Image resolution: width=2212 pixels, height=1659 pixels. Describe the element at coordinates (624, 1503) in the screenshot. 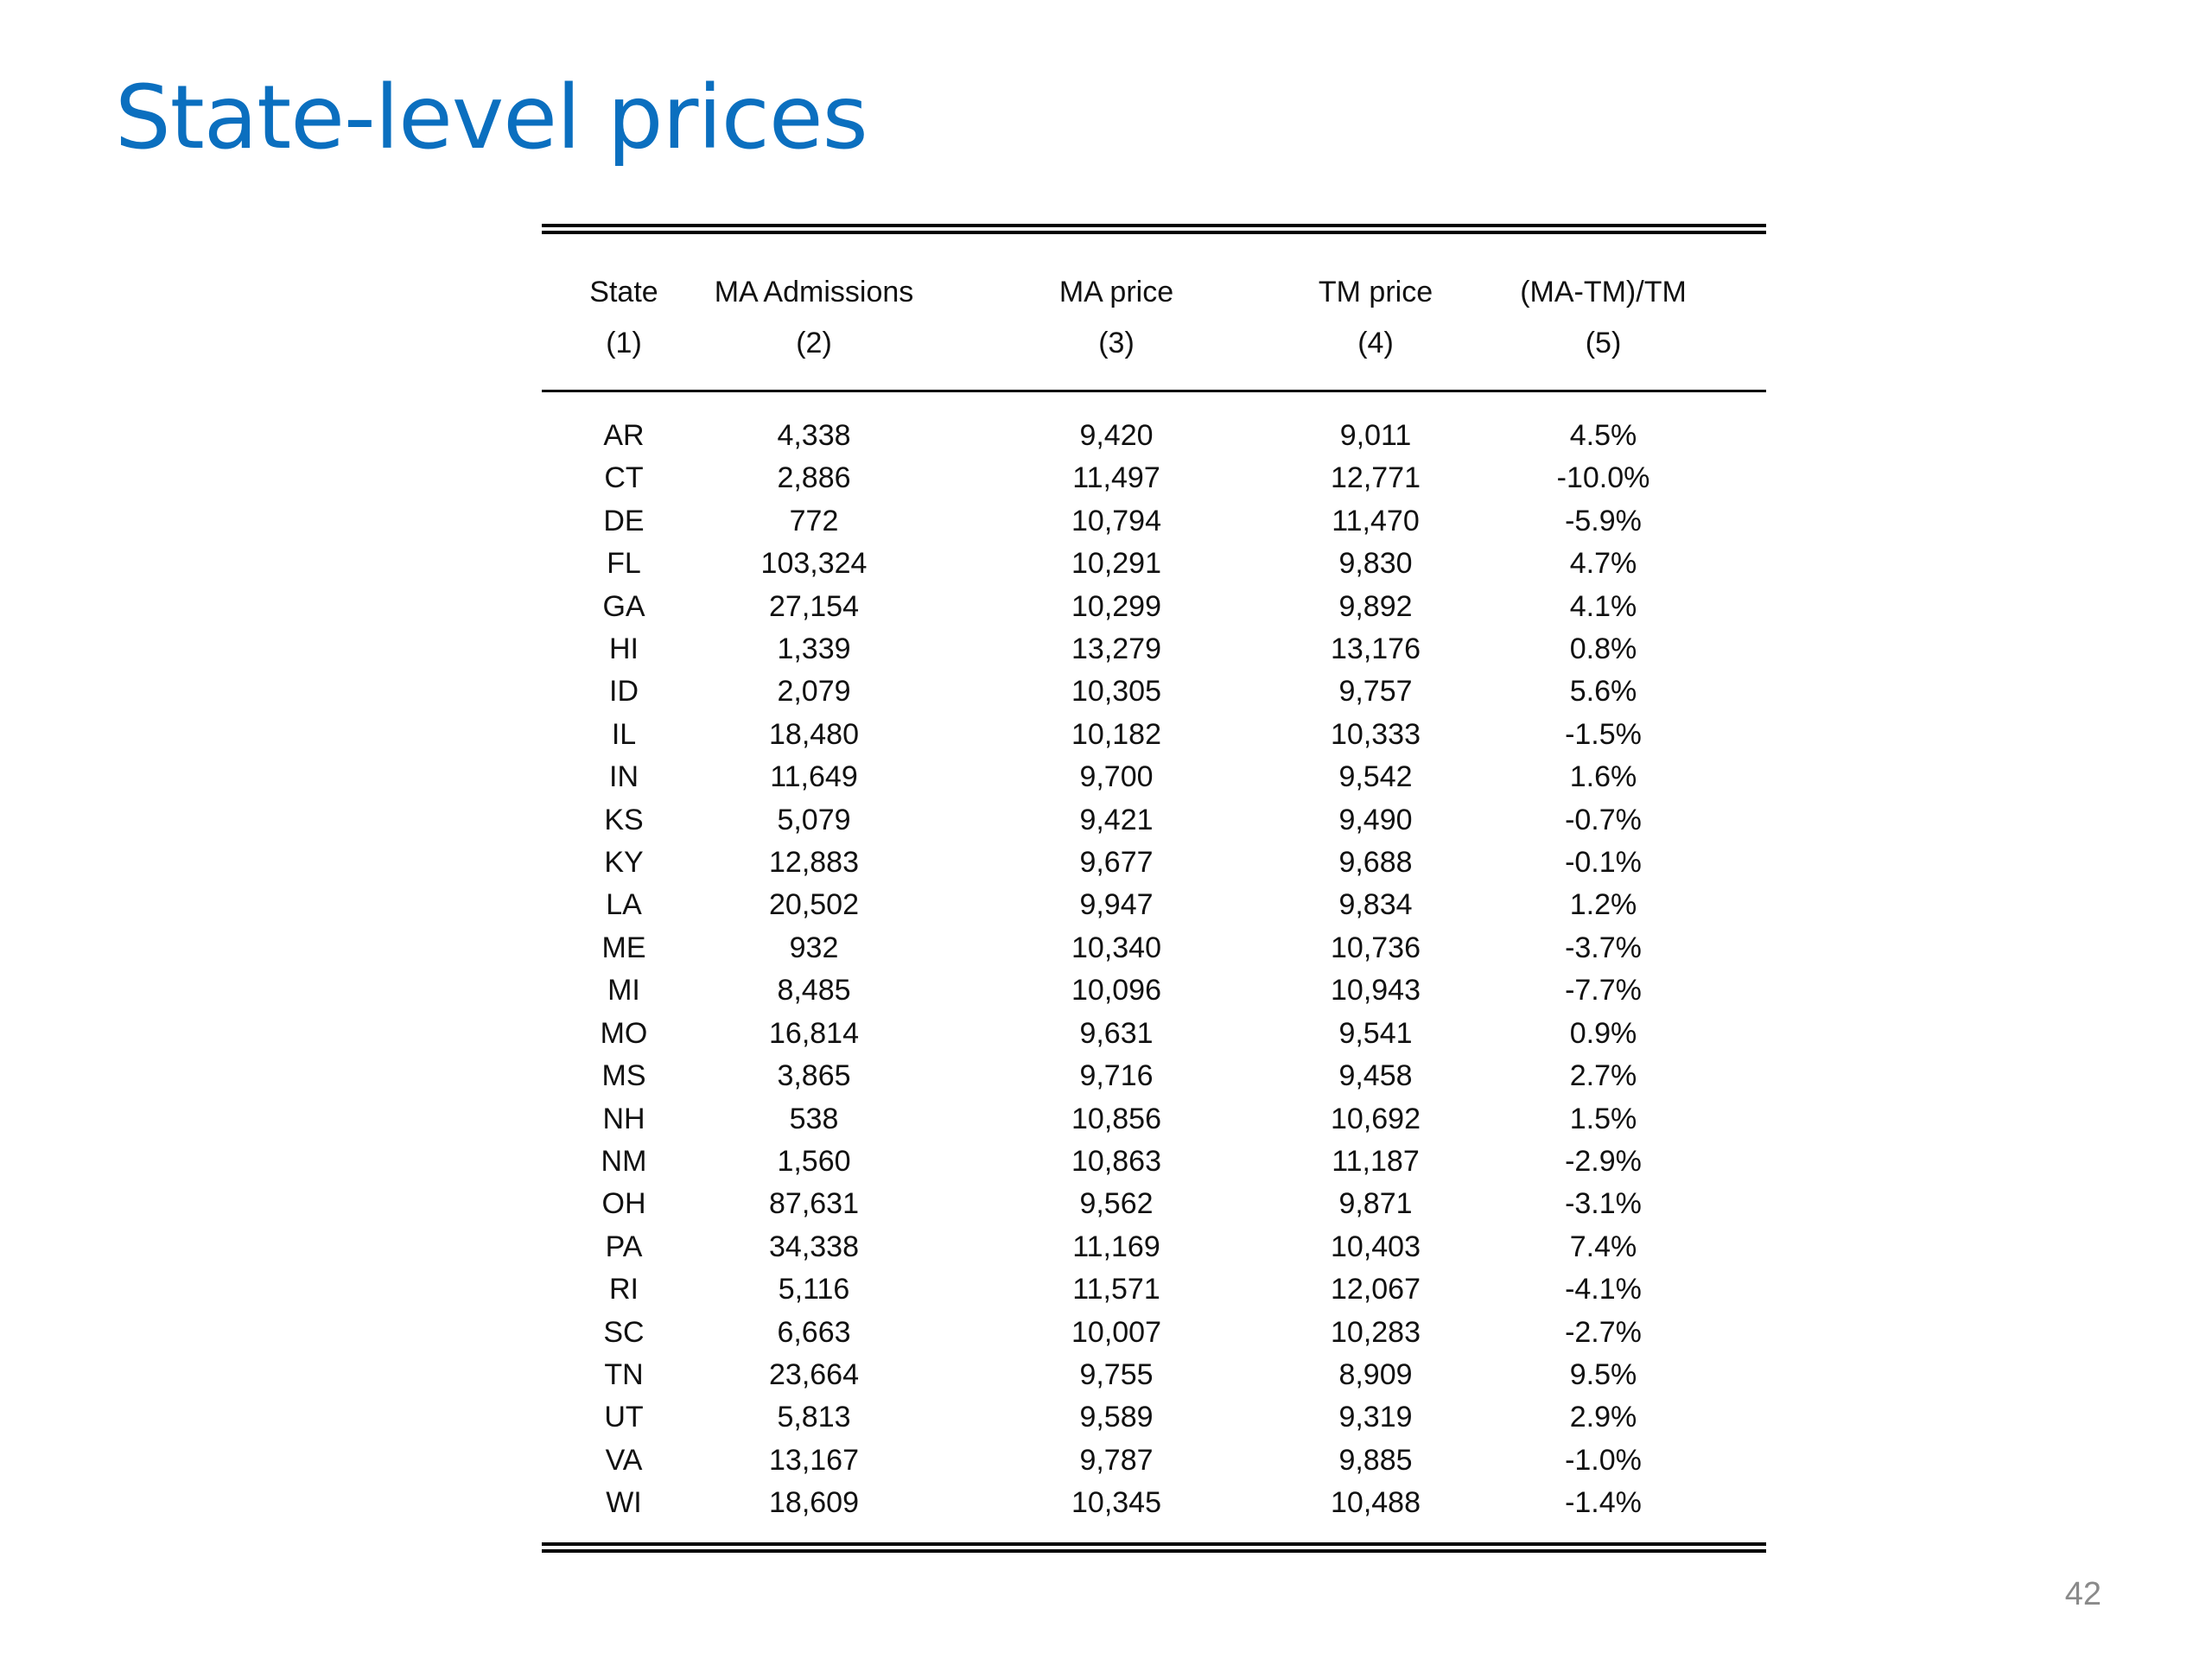

I see `cell-state: WI` at that location.